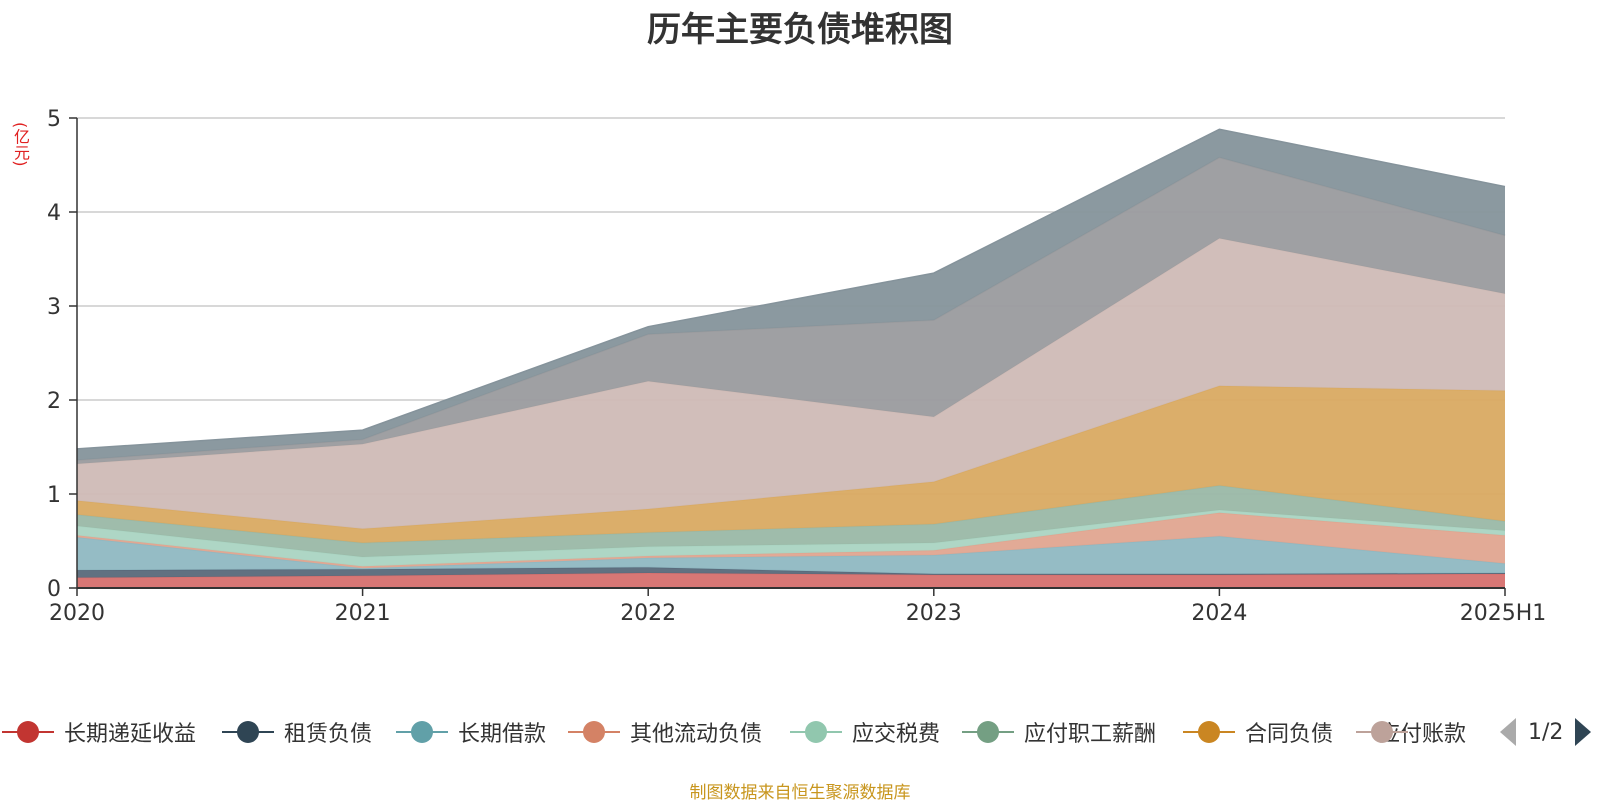 The image size is (1600, 803). I want to click on y-axis-unit-label: (亿元), so click(20, 144).